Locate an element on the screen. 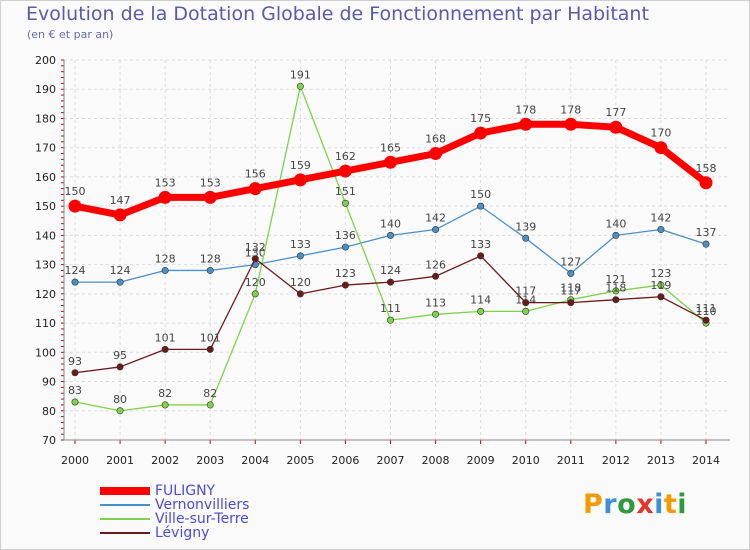 The image size is (750, 550). data-label-ville-sur-terre: 191 is located at coordinates (300, 74).